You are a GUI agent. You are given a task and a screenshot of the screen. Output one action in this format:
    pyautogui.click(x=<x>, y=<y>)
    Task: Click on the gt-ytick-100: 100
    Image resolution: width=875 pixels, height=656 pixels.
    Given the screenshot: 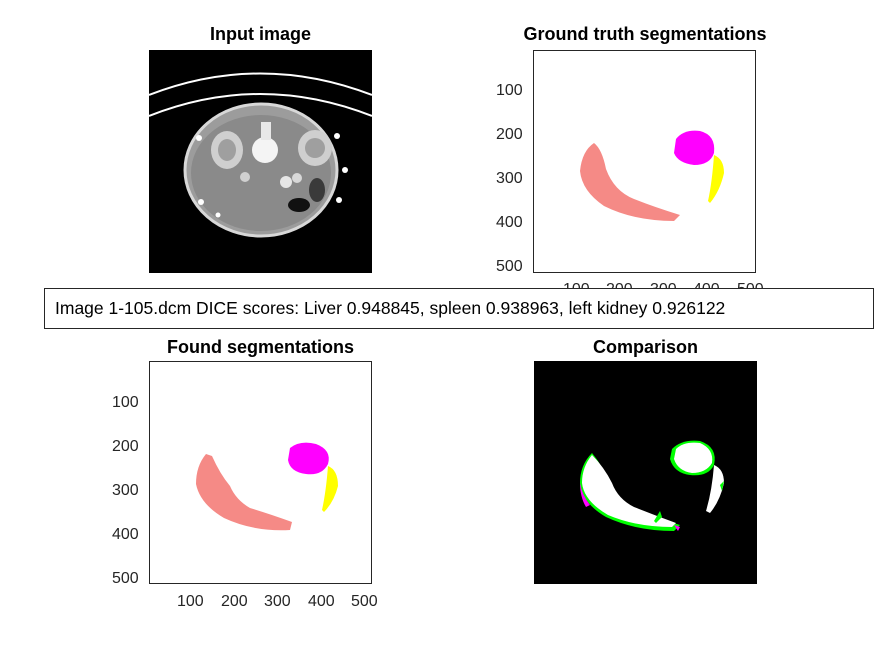 What is the action you would take?
    pyautogui.click(x=509, y=90)
    